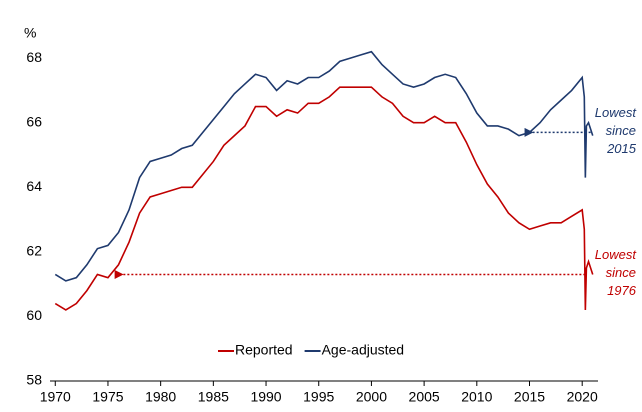  What do you see at coordinates (34, 380) in the screenshot?
I see `y-tick-label: 58` at bounding box center [34, 380].